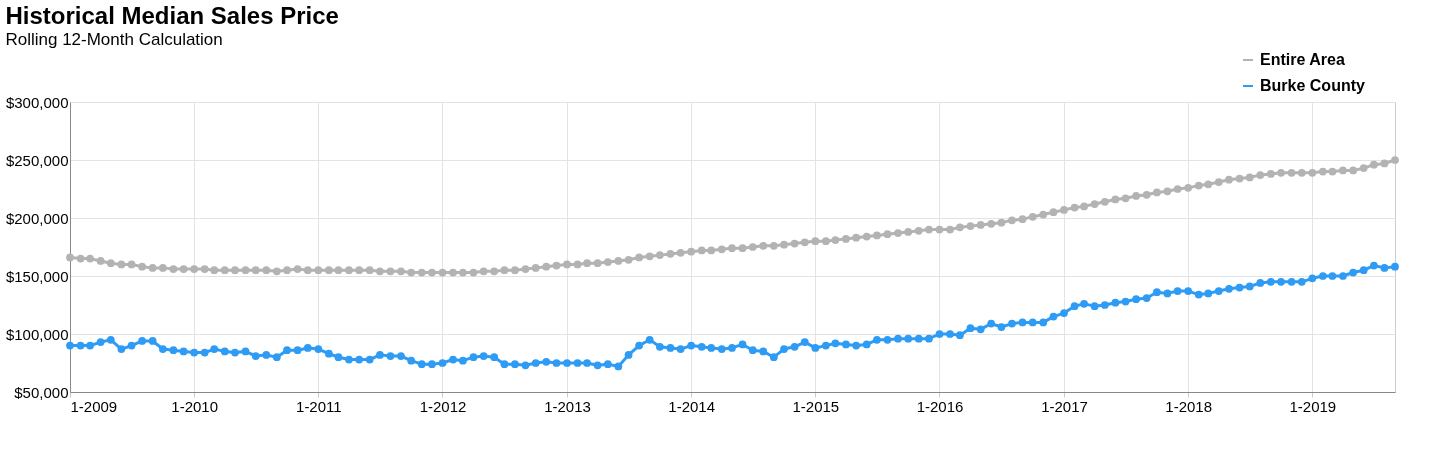 Image resolution: width=1434 pixels, height=460 pixels. I want to click on y-tick-label: $250,000, so click(37, 160).